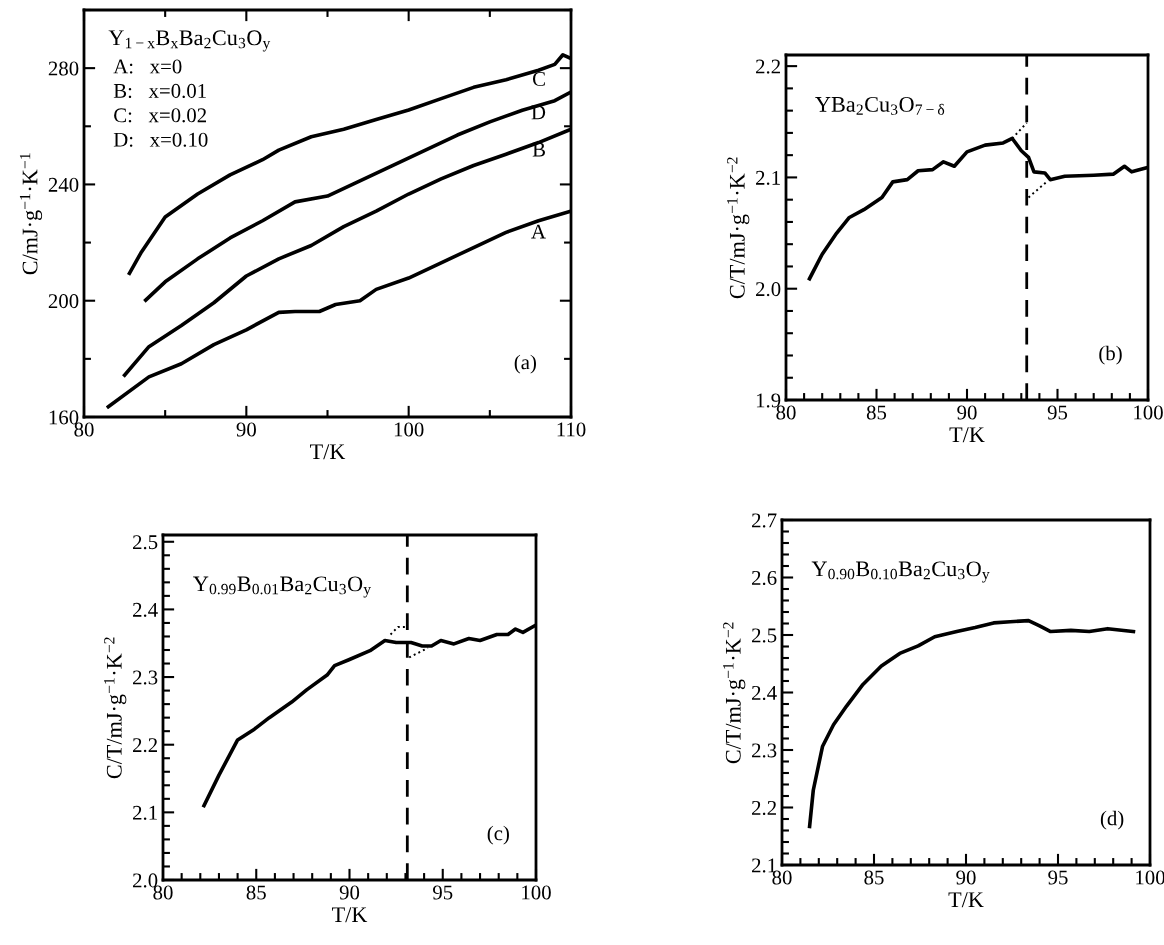 The height and width of the screenshot is (945, 1164). What do you see at coordinates (31, 214) in the screenshot?
I see `y-axis-title: C/mJ·g$^{−1}$·K$^{−1}$` at bounding box center [31, 214].